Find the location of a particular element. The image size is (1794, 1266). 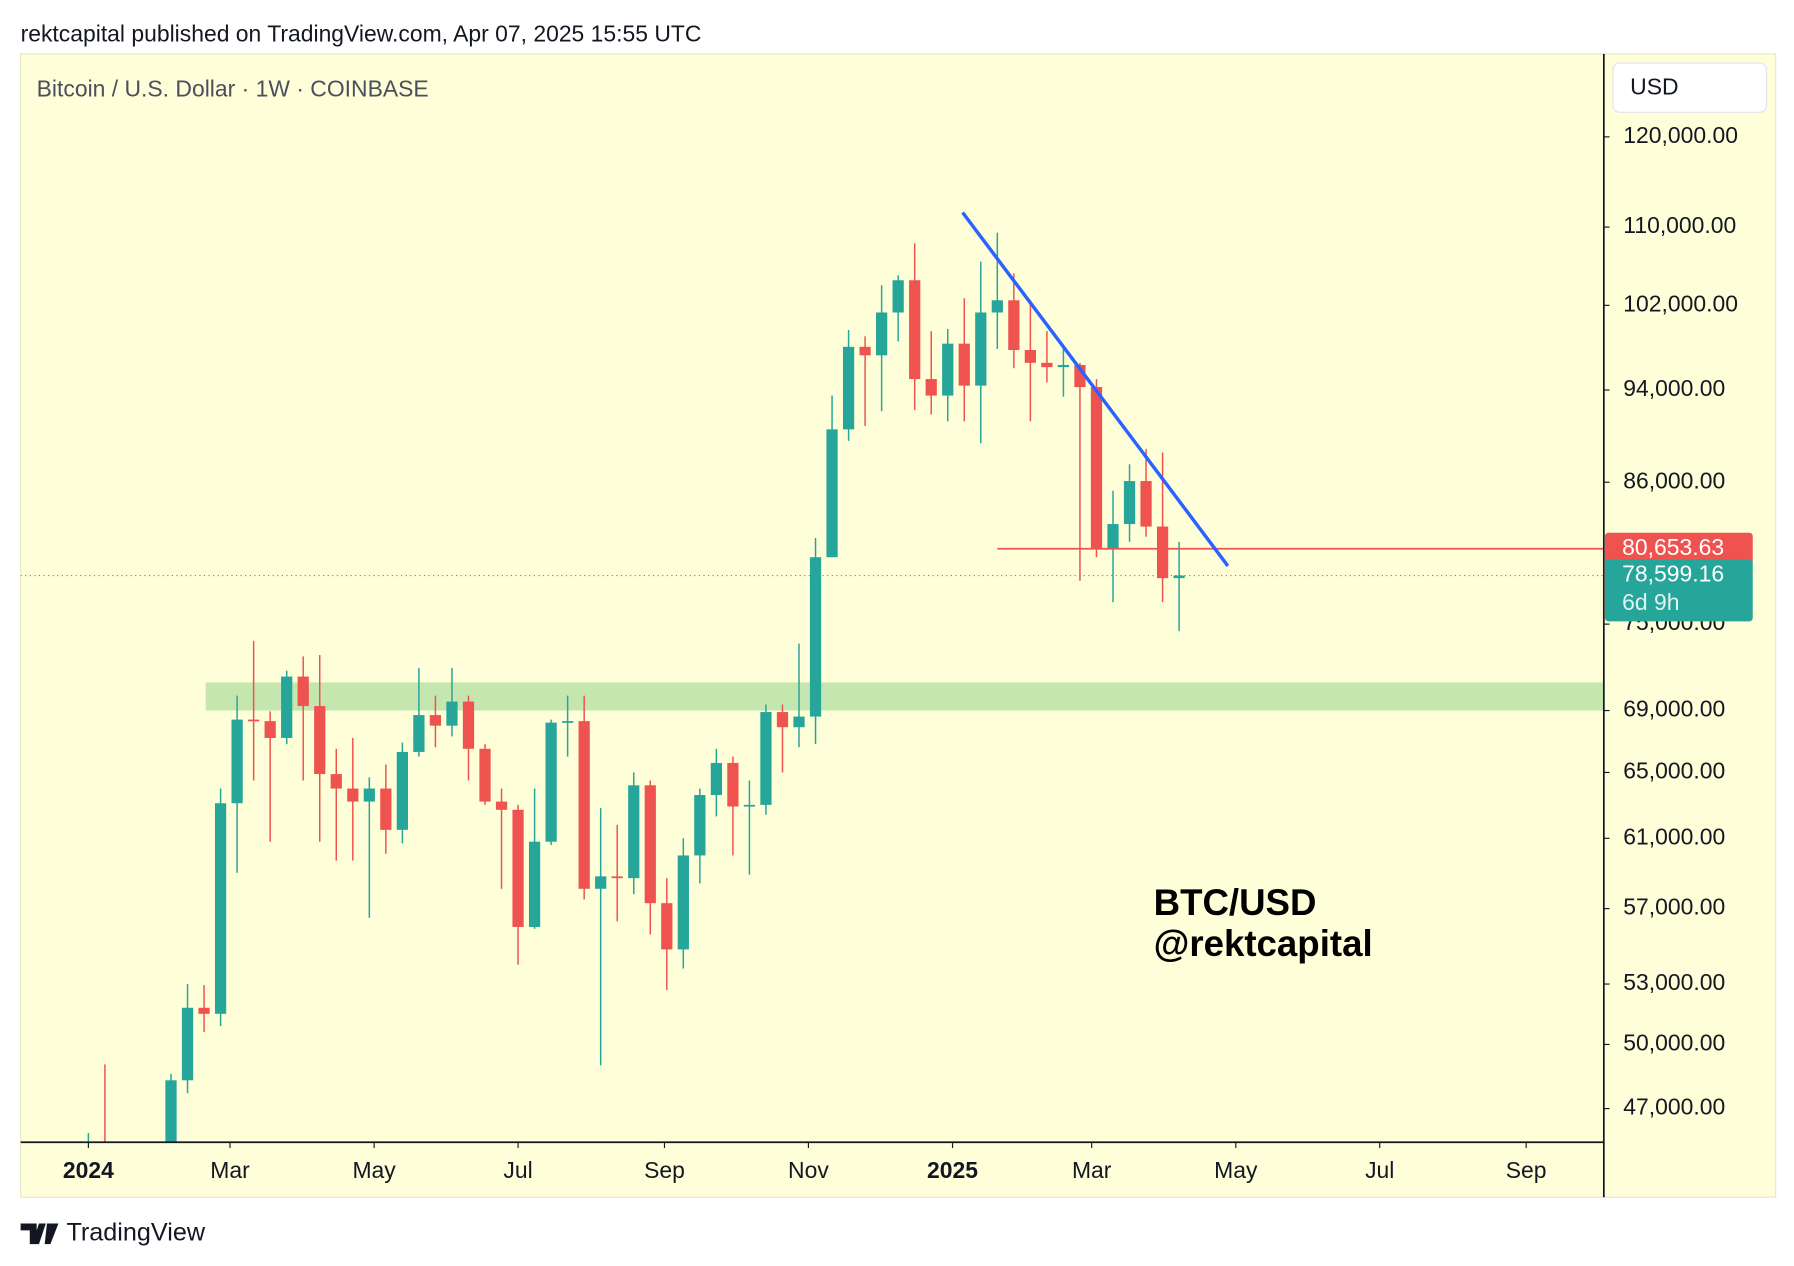

last-price-tag is located at coordinates (1678, 590).